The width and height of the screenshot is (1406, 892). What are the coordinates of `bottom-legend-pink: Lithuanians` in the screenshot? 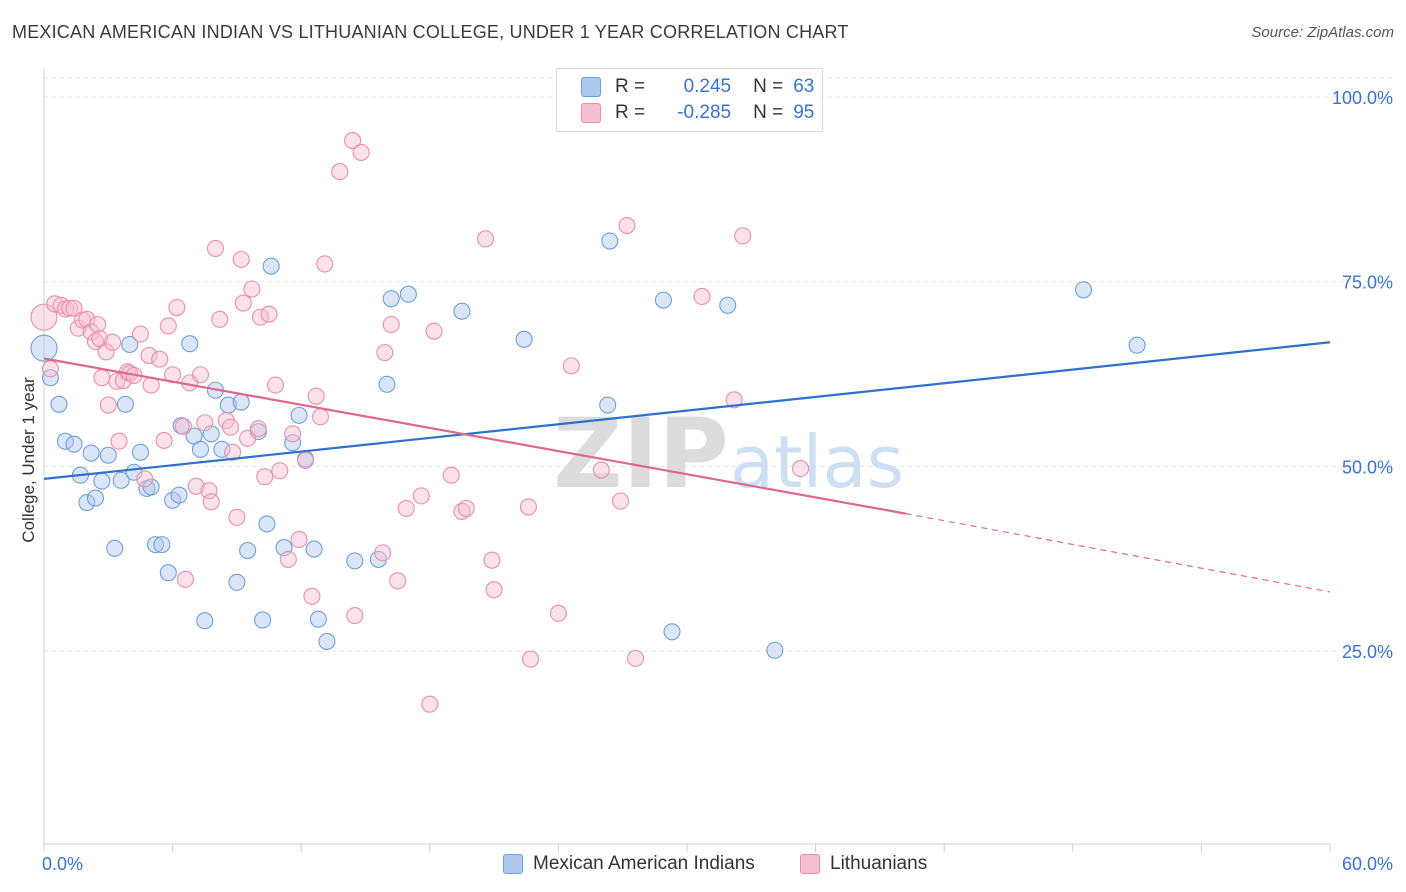 It's located at (863, 864).